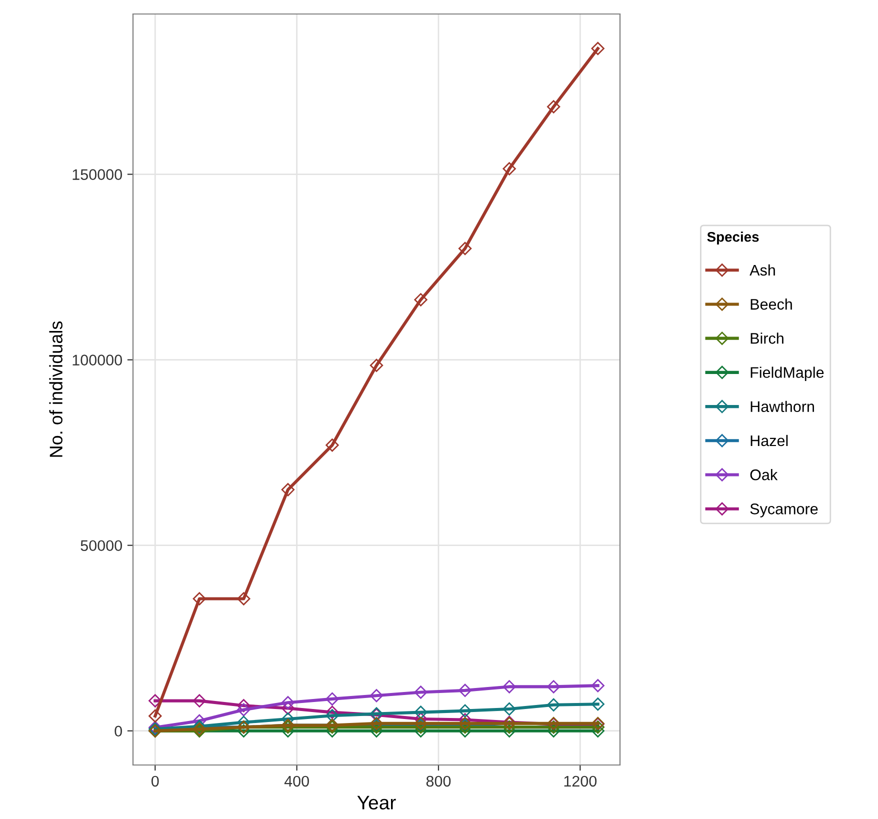  I want to click on y-tick-label: 150000, so click(97, 174).